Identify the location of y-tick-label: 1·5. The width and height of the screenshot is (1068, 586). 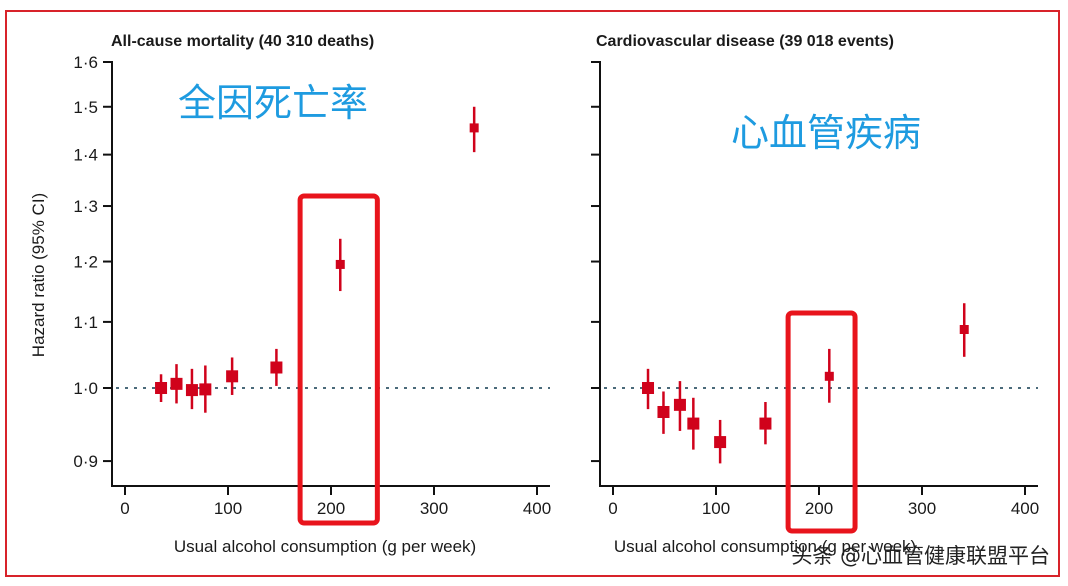
(85, 107).